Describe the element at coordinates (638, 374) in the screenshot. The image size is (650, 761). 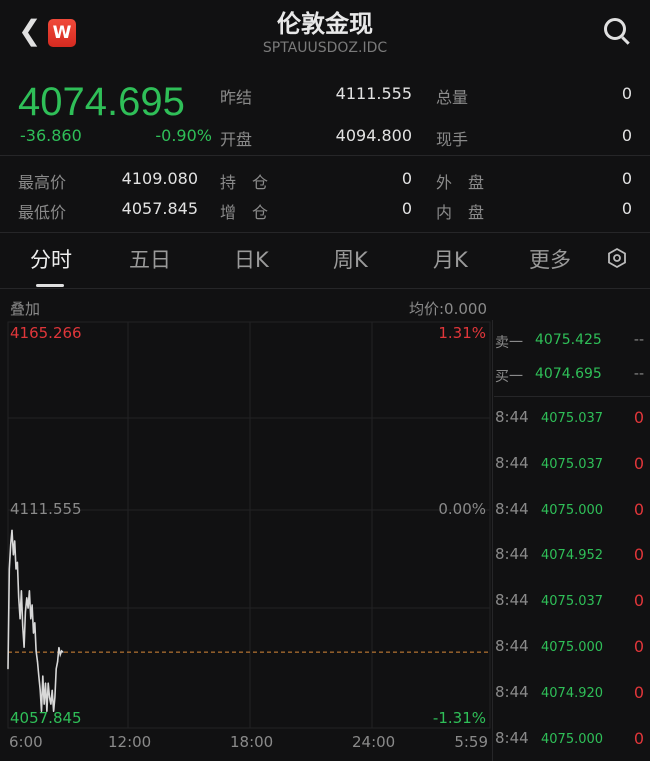
I see `bid-volume: --` at that location.